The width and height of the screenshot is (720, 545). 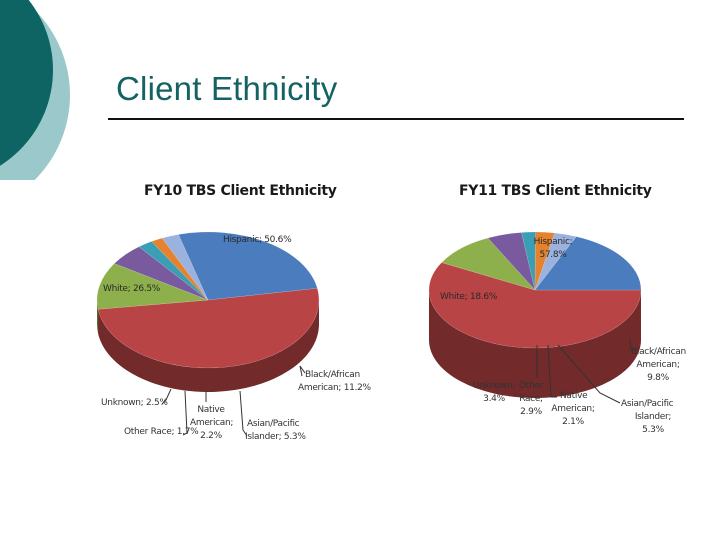 I want to click on fy10-label-other: Other Race; 1.7%, so click(x=161, y=432).